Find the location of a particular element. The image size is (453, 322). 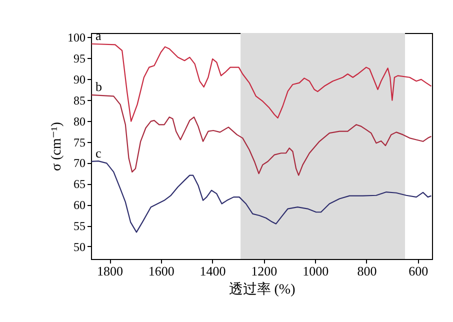

y-tick-label: 70 is located at coordinates (80, 163).